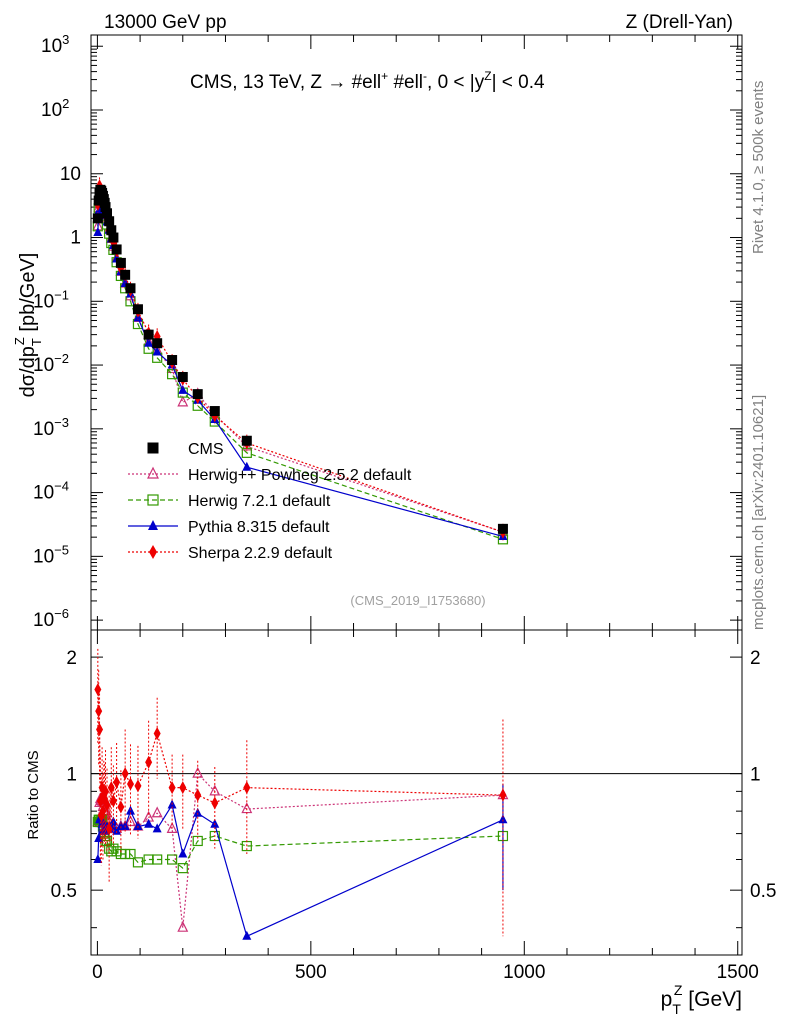 The width and height of the screenshot is (786, 1024). I want to click on ratio-line-herwig-powheg-2-5-2-default, so click(300, 850).